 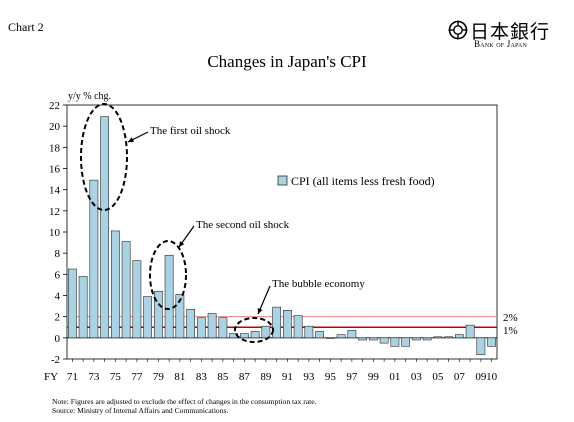 I want to click on y-tick-label: 8, so click(x=58, y=254).